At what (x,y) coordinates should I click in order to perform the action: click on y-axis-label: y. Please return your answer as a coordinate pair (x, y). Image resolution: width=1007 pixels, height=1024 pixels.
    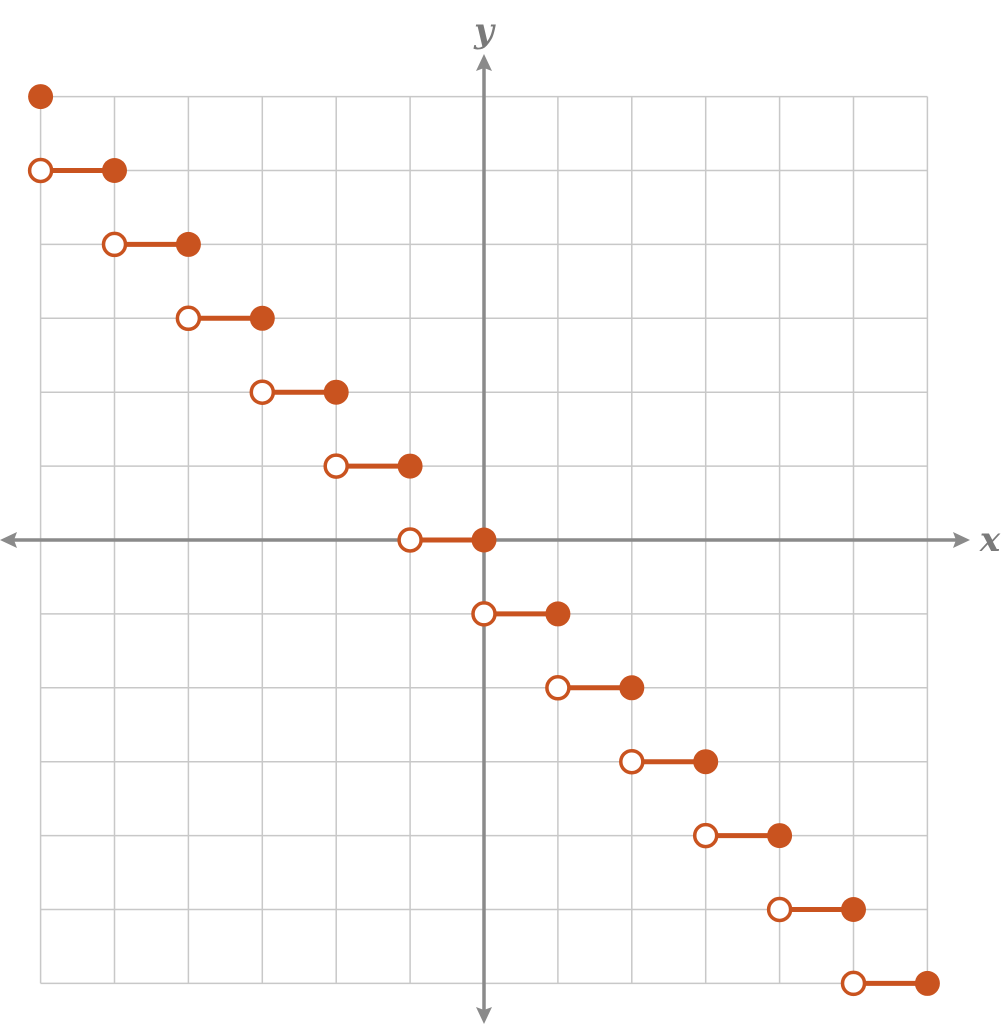
    Looking at the image, I should click on (484, 31).